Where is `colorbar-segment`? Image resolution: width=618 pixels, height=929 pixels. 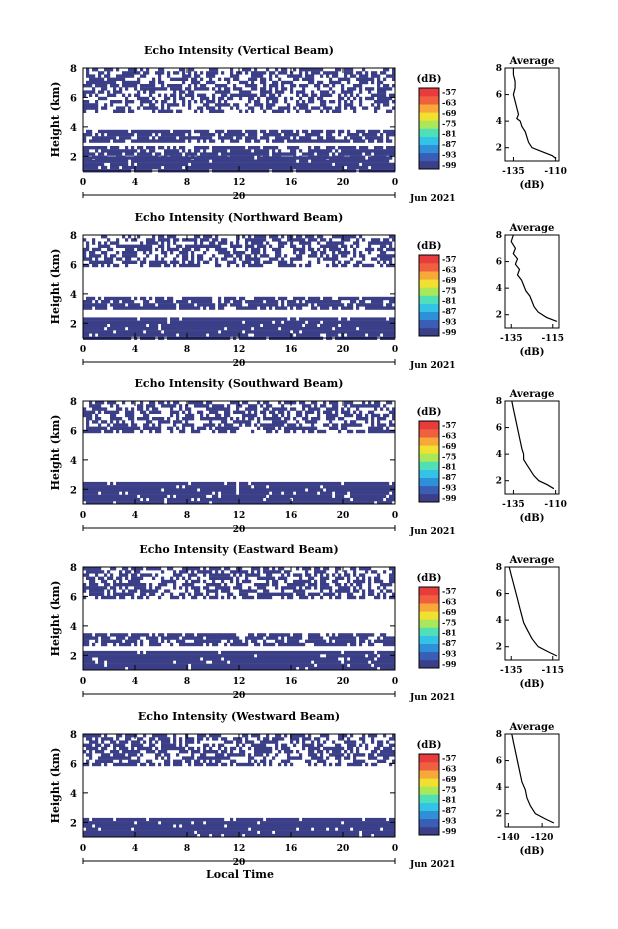 colorbar-segment is located at coordinates (429, 92).